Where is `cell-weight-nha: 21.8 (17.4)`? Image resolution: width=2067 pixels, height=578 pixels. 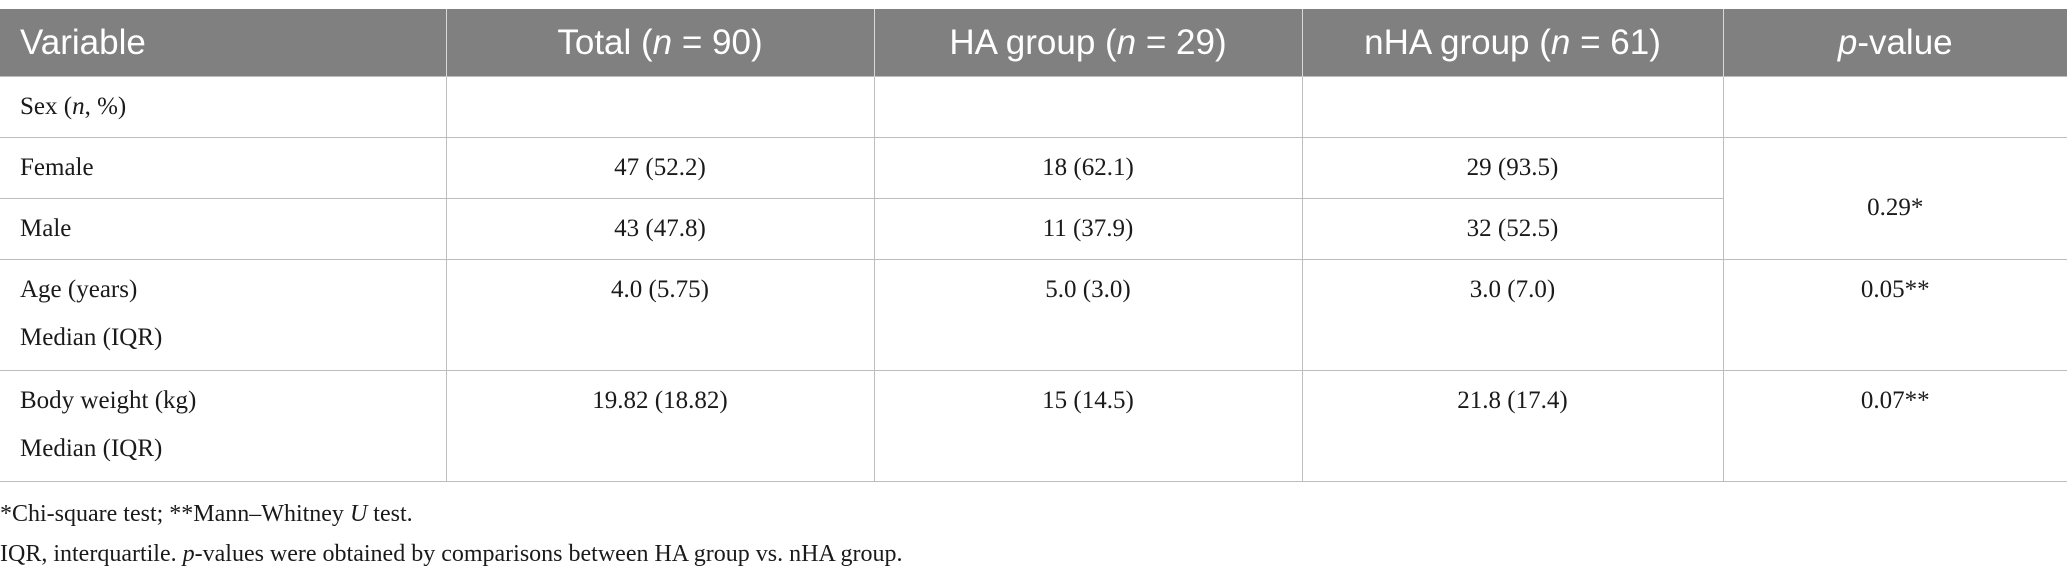
cell-weight-nha: 21.8 (17.4) is located at coordinates (1512, 426).